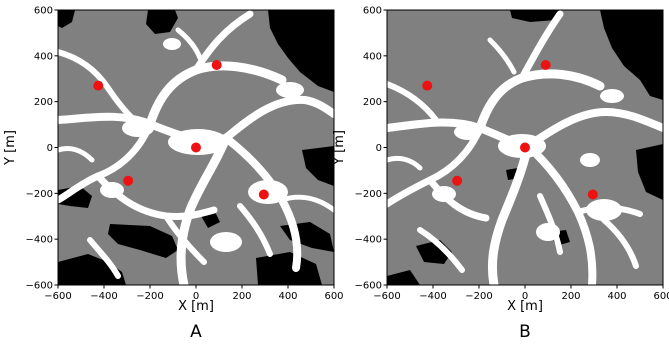  I want to click on panel-a-ylabel: Y [m], so click(10, 148).